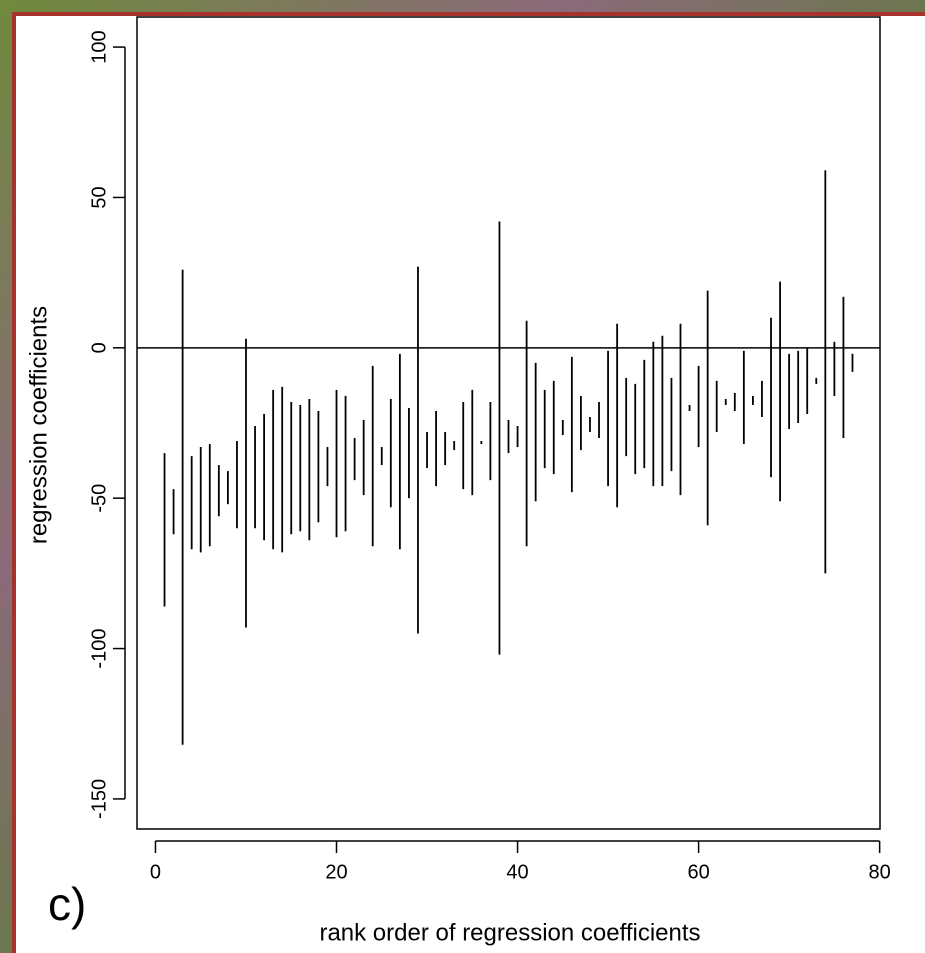 Image resolution: width=925 pixels, height=953 pixels. What do you see at coordinates (698, 872) in the screenshot?
I see `x-tick-label: 60` at bounding box center [698, 872].